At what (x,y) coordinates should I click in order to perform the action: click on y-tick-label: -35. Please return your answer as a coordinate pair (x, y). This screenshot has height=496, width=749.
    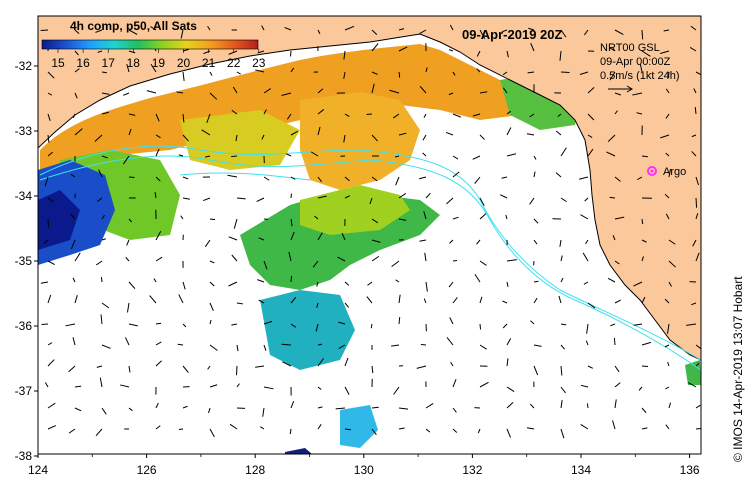
    Looking at the image, I should click on (24, 261).